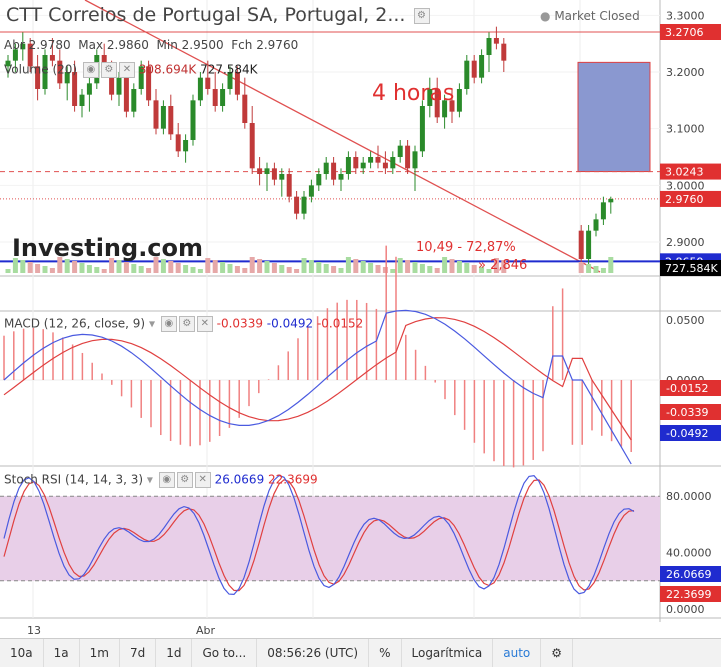  I want to click on toolbar-button-8: Logarítmica, so click(448, 653).